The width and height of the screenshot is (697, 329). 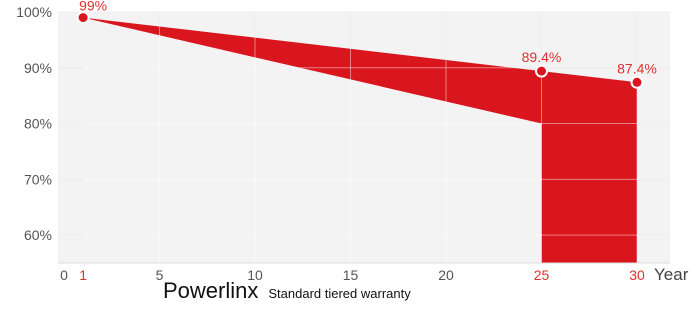 What do you see at coordinates (542, 275) in the screenshot?
I see `x-tick-label: 25` at bounding box center [542, 275].